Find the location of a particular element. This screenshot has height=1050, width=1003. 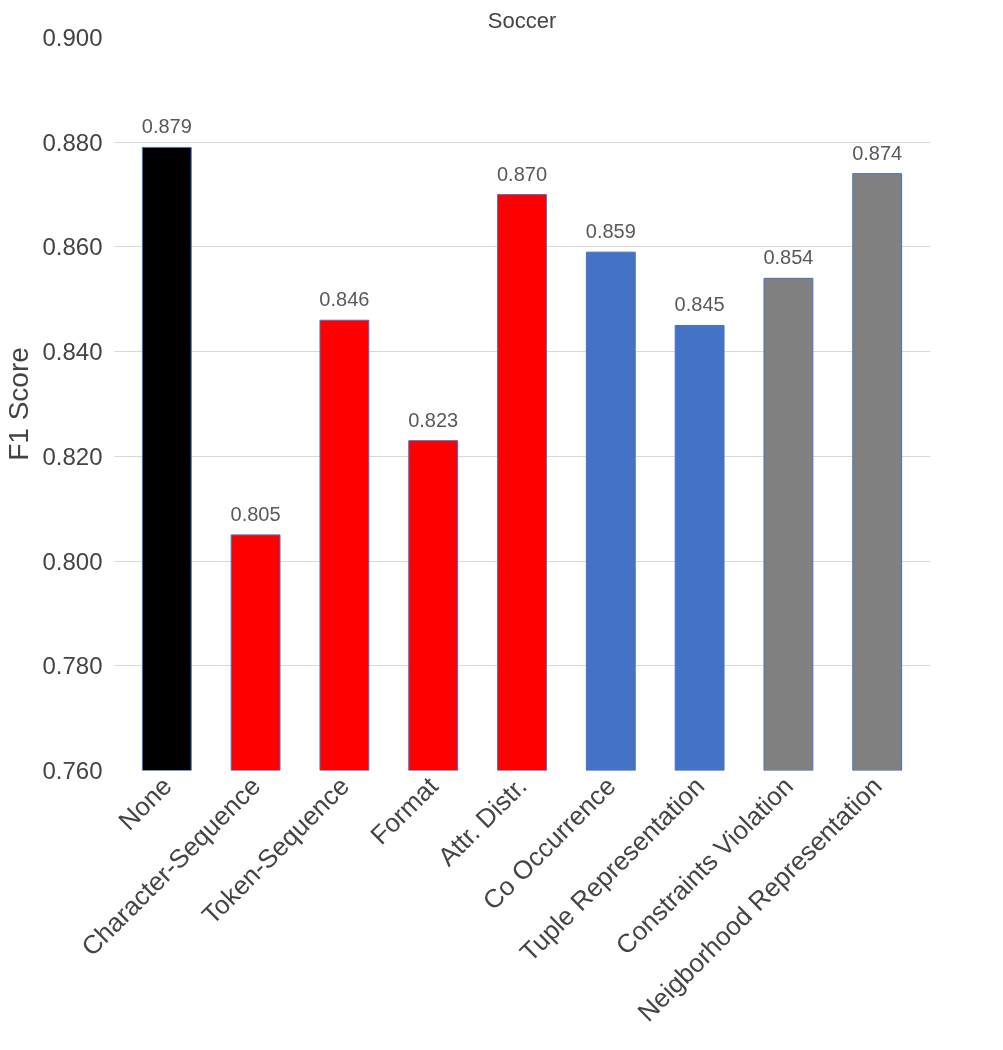

y-tick-label: 0.780 is located at coordinates (72, 666).